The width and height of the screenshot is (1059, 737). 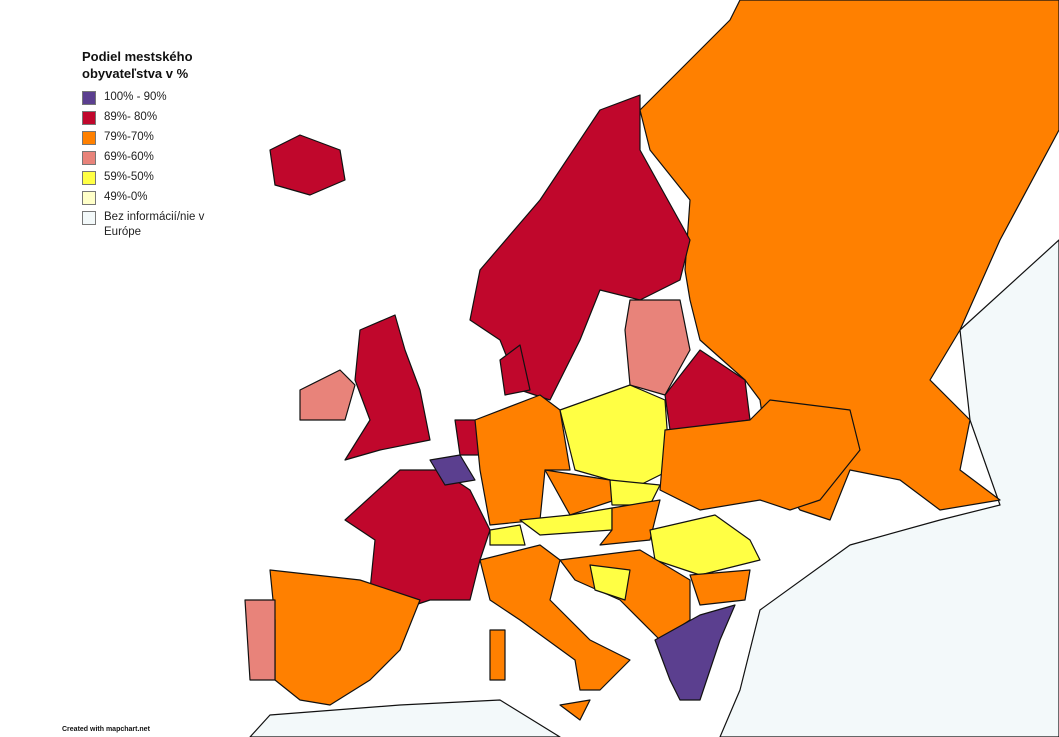 What do you see at coordinates (129, 157) in the screenshot?
I see `legend-label: 69%-60%` at bounding box center [129, 157].